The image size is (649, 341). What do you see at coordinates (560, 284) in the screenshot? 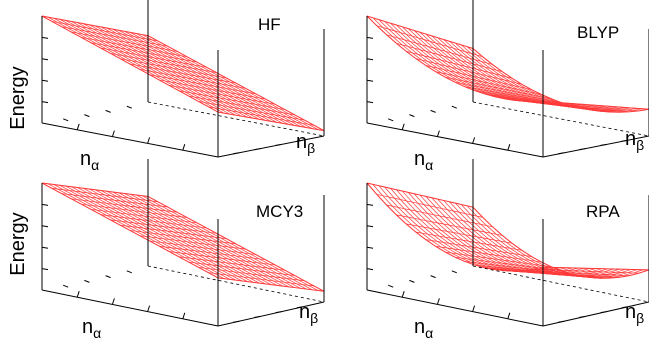
I see `hidden-back-edge` at bounding box center [560, 284].